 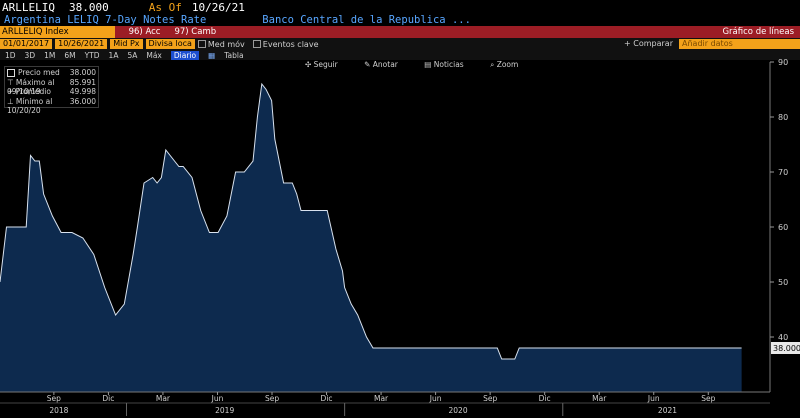 I want to click on period-1m: 1M, so click(x=50, y=55).